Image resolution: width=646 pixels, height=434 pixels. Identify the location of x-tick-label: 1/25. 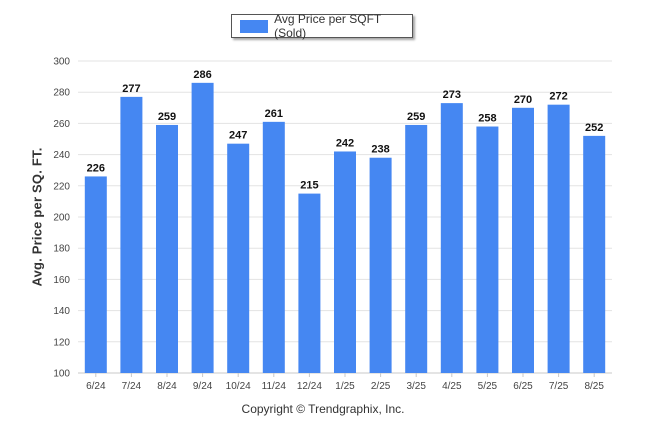
(345, 386).